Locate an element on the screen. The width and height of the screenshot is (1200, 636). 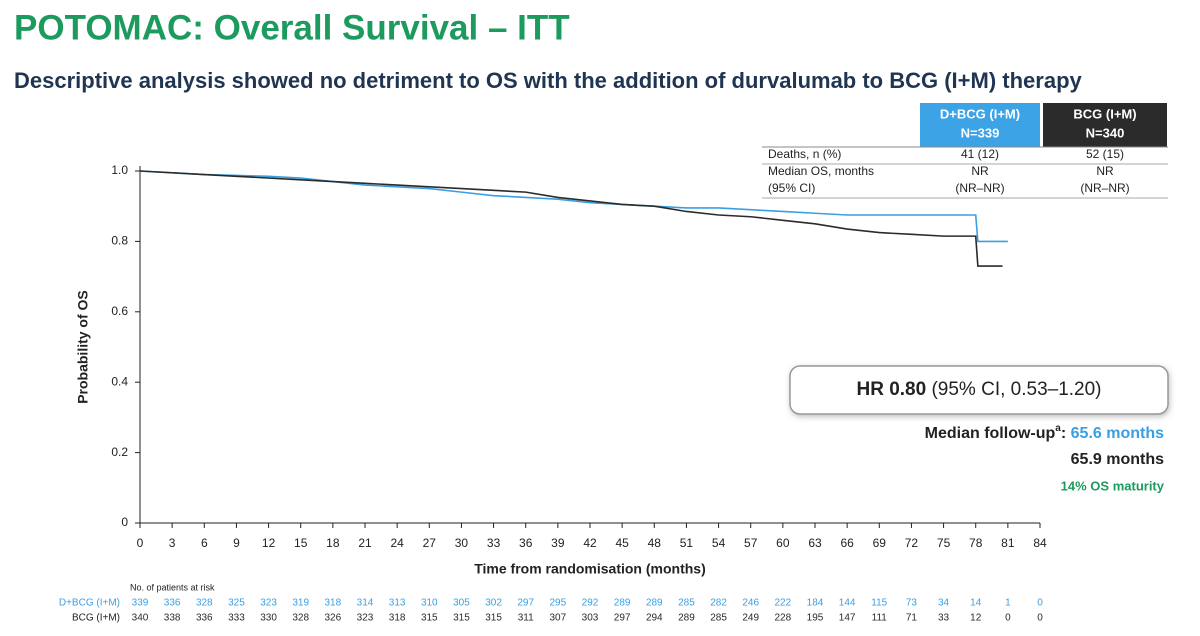
risk-count: 295 is located at coordinates (558, 603).